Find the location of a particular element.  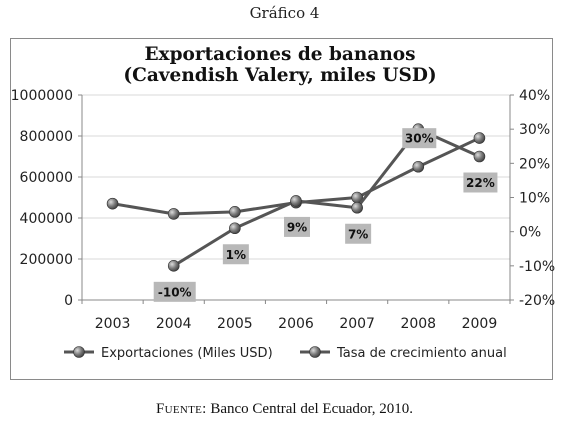

data-label-text: -10% is located at coordinates (175, 292).